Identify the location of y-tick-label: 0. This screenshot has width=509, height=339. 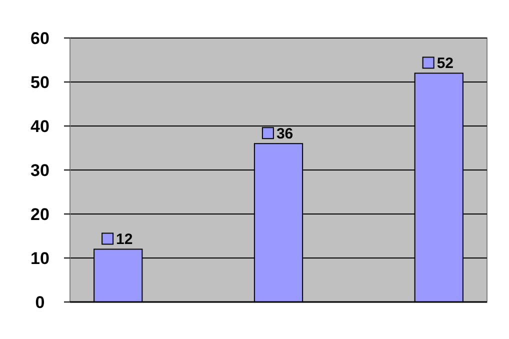
(40, 302).